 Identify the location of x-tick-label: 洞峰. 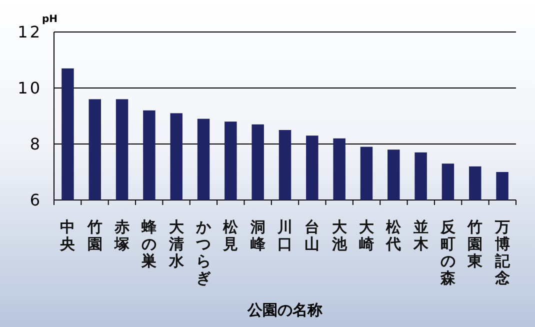
(257, 235).